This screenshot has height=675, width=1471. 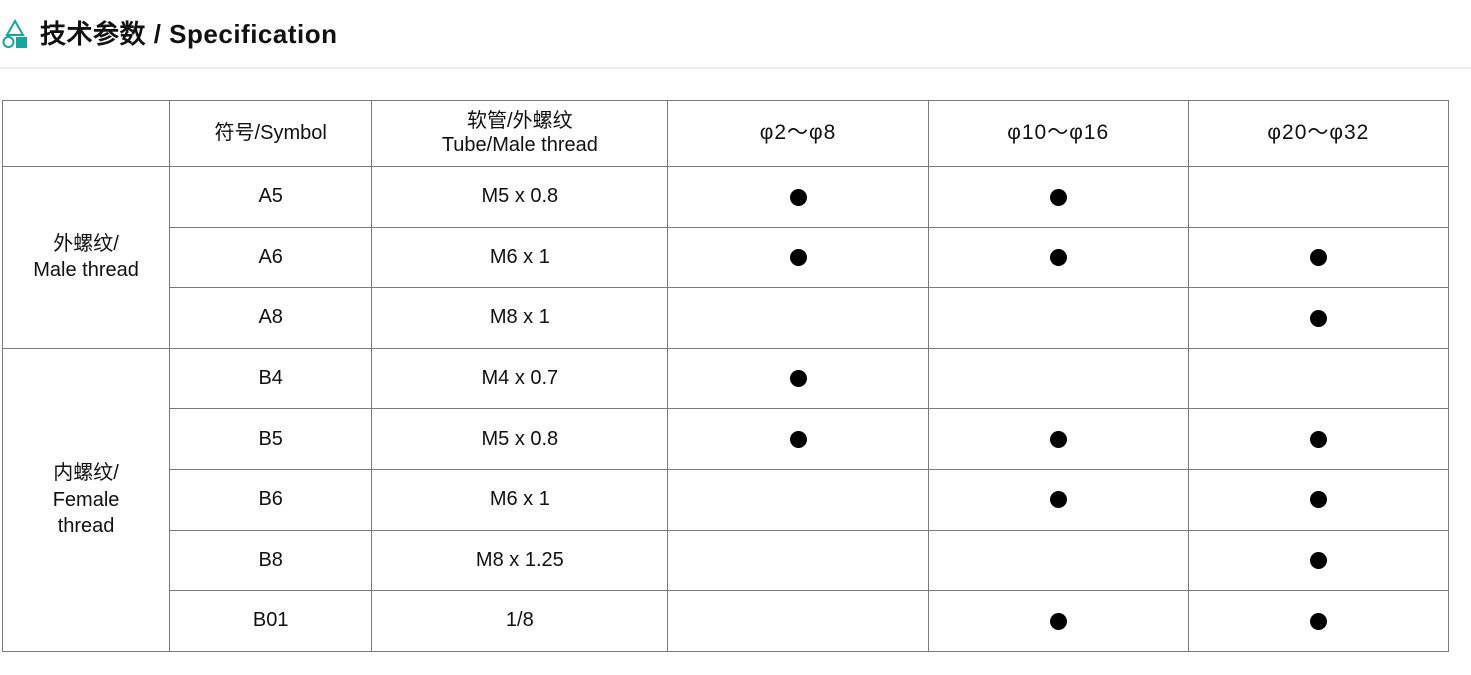 I want to click on thread-cell: M8 x 1.25, so click(x=520, y=560).